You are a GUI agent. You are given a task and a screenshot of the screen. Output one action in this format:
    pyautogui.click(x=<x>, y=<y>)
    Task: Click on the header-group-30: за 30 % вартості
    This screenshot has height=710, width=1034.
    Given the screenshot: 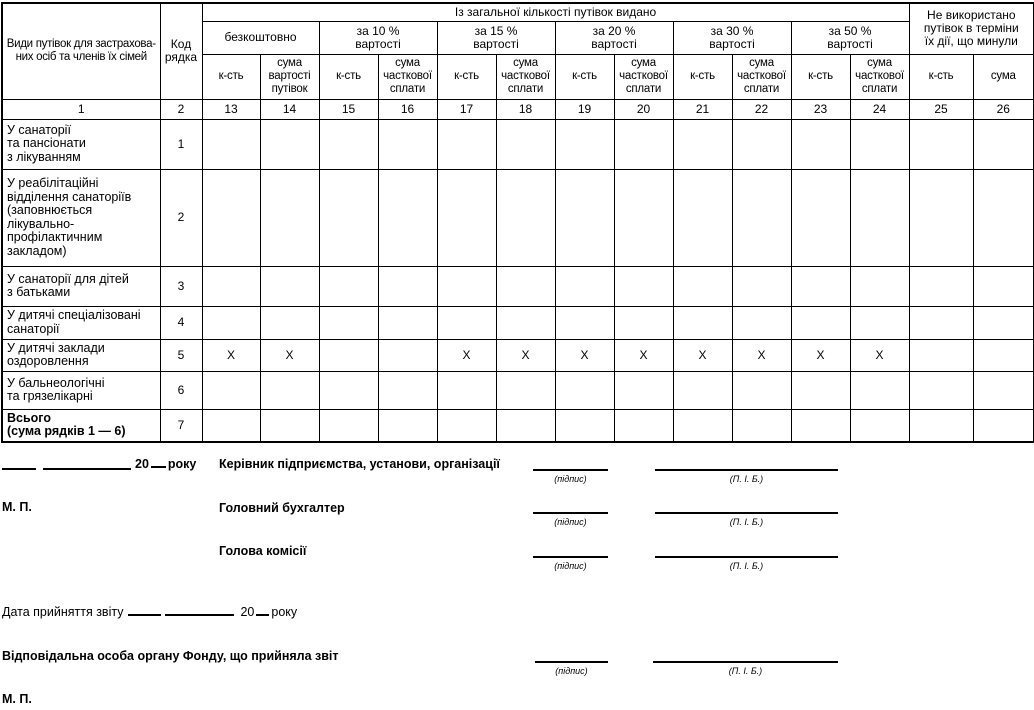 What is the action you would take?
    pyautogui.click(x=732, y=37)
    